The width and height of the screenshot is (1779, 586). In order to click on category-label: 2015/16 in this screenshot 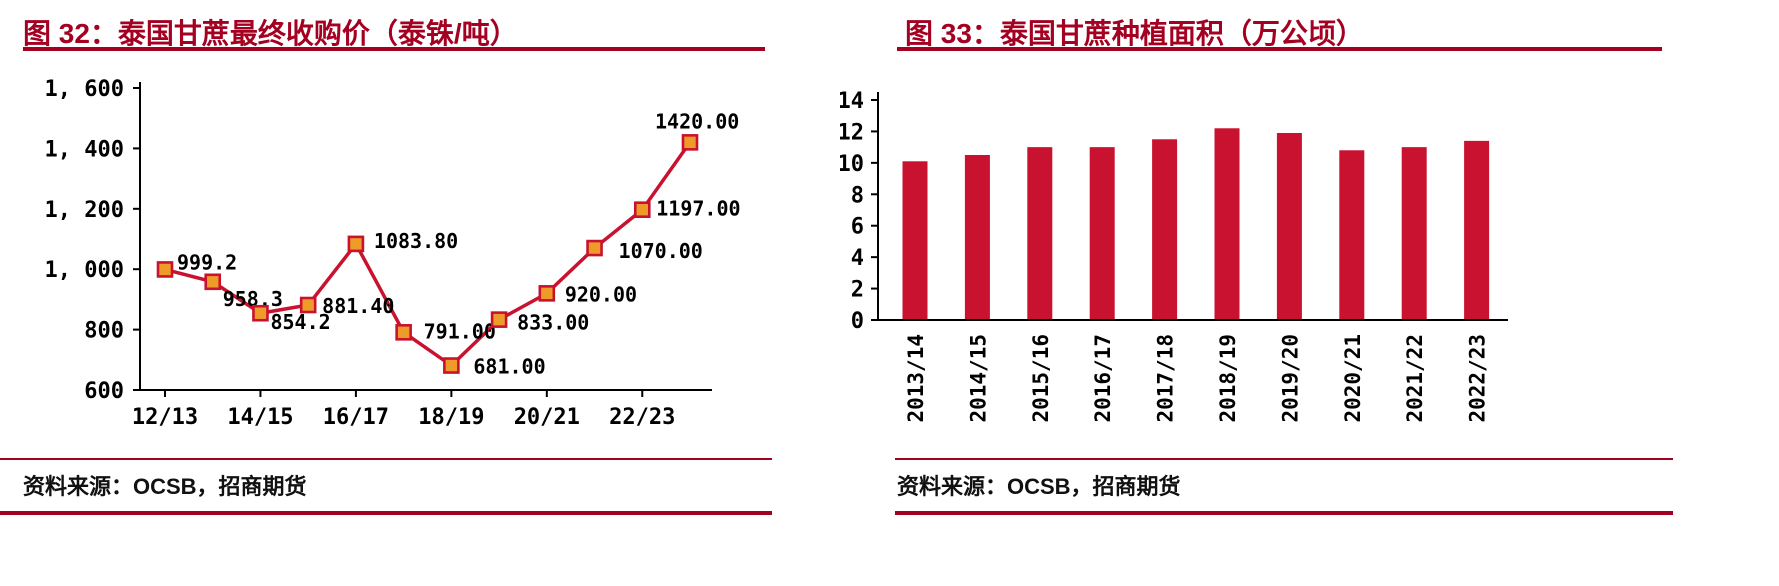, I will do `click(1041, 378)`.